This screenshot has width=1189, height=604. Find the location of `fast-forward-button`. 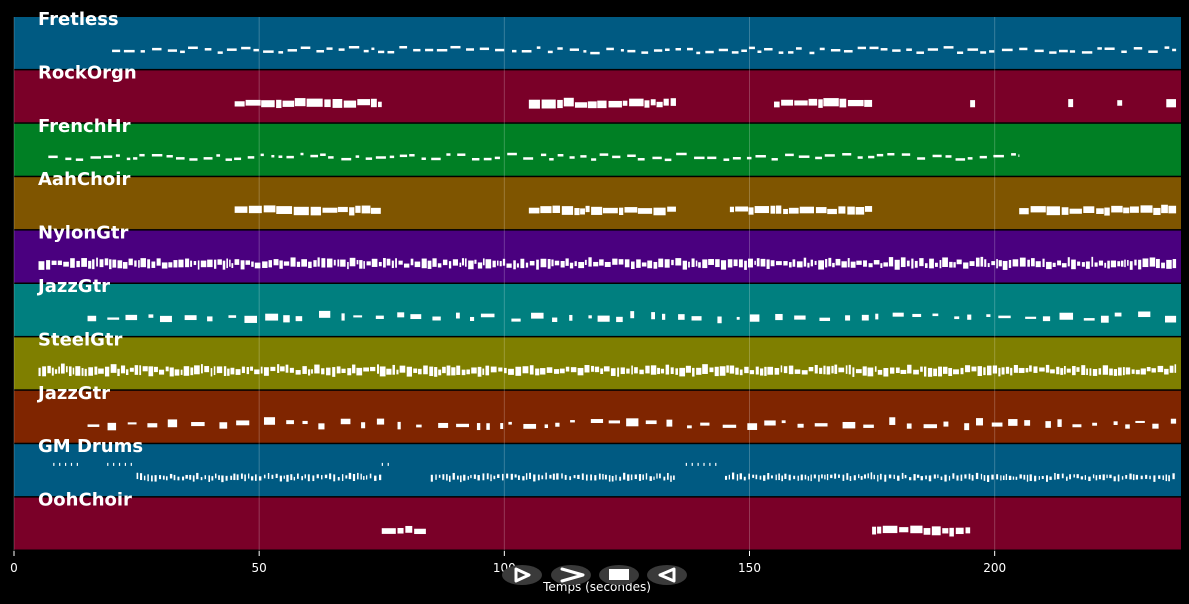

fast-forward-button is located at coordinates (571, 575).